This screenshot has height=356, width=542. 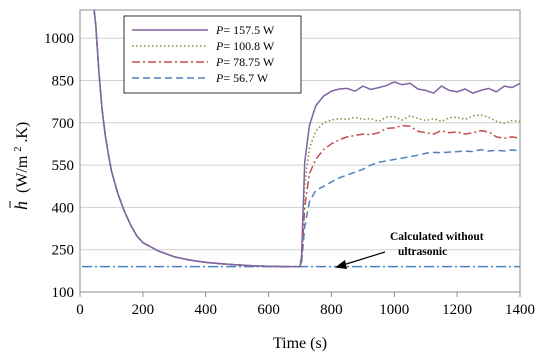 I want to click on y-axis-symbol: h, so click(x=21, y=205).